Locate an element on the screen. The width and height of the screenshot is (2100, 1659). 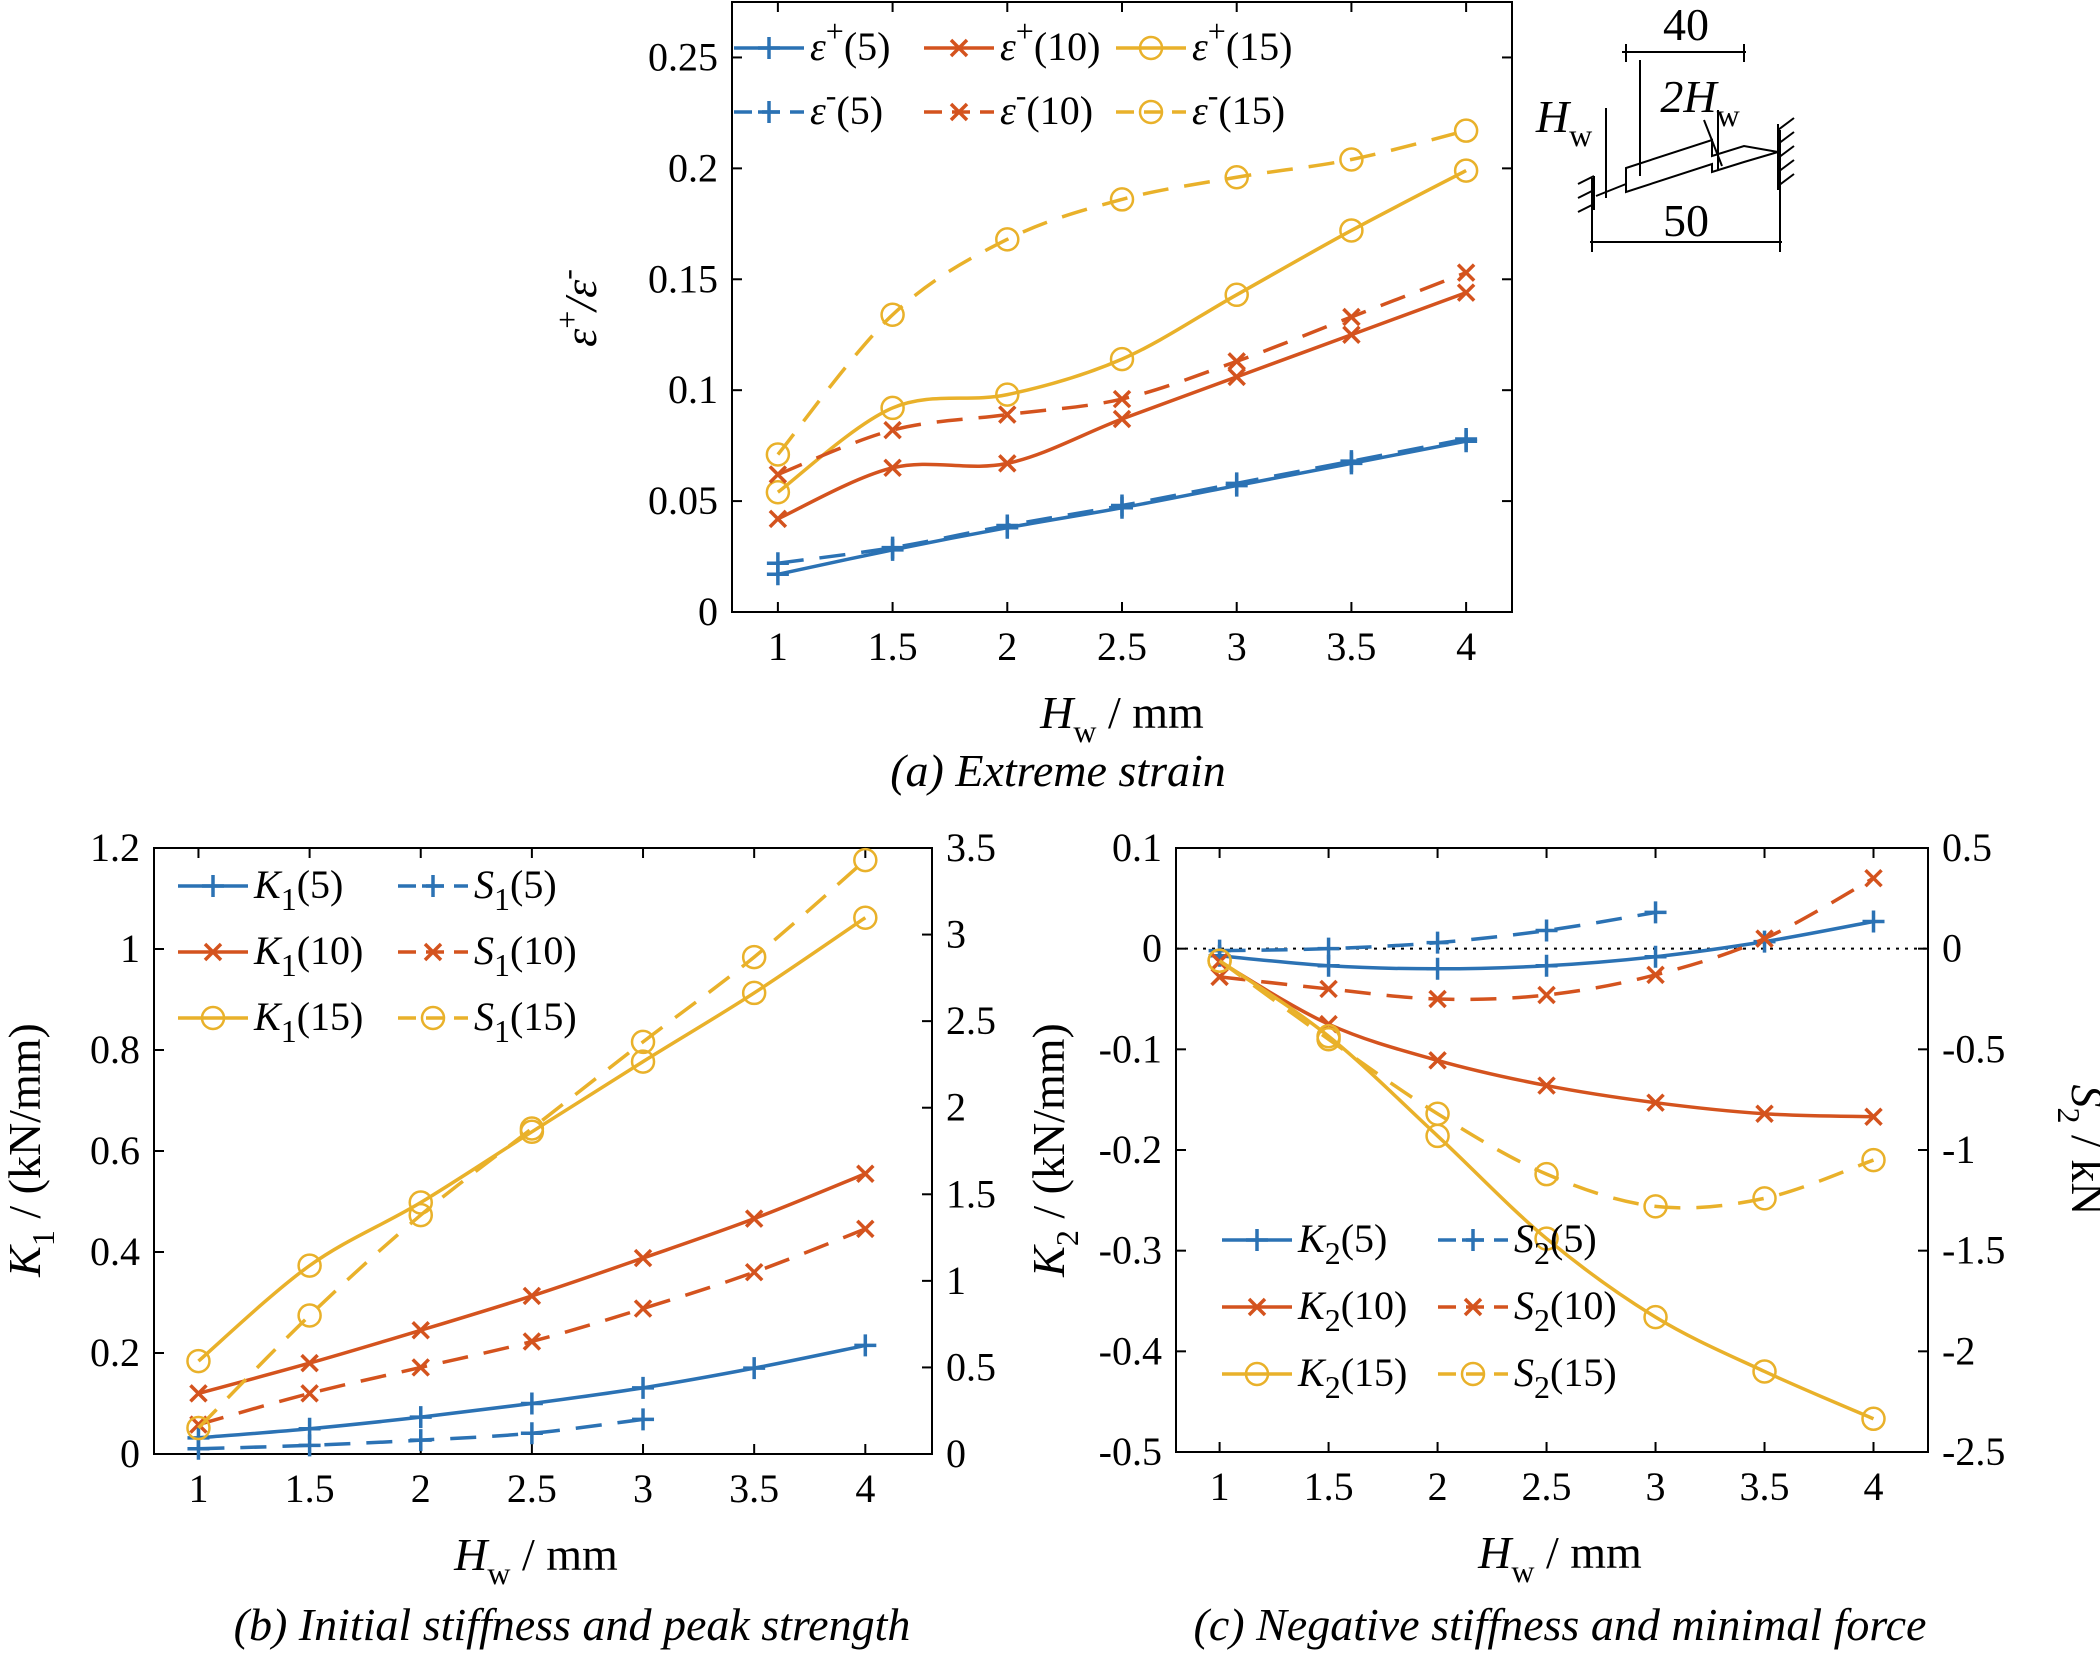
panel-b-legend-entry: S1(10) is located at coordinates (487, 955).